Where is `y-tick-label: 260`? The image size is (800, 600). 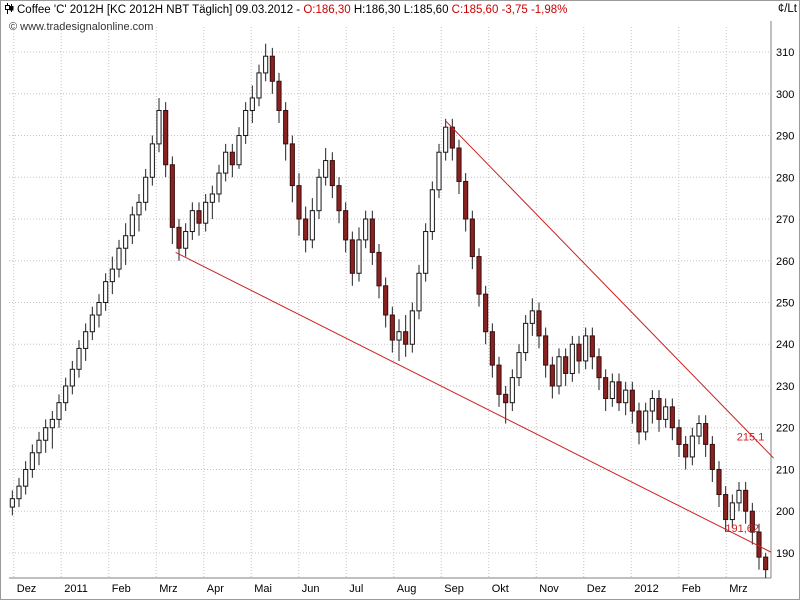 y-tick-label: 260 is located at coordinates (785, 262).